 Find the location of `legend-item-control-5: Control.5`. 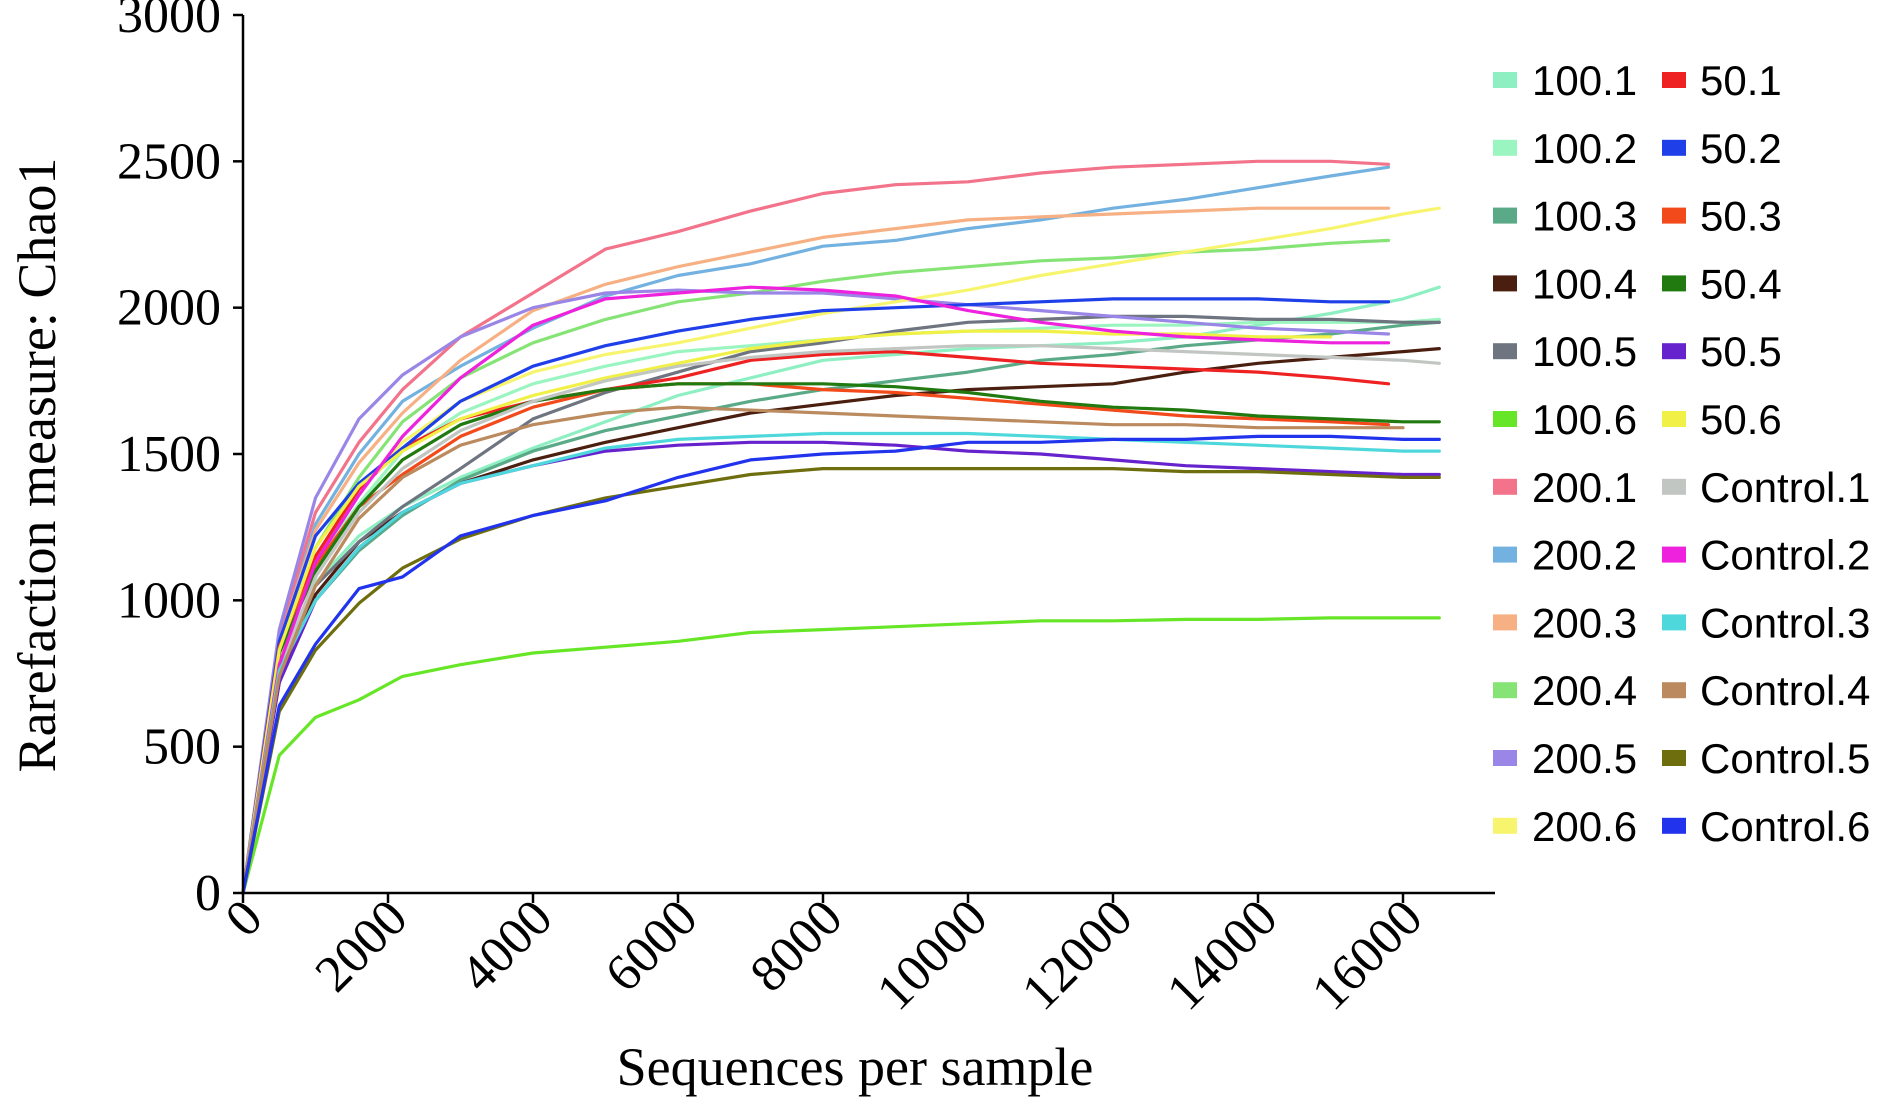

legend-item-control-5: Control.5 is located at coordinates (1766, 758).